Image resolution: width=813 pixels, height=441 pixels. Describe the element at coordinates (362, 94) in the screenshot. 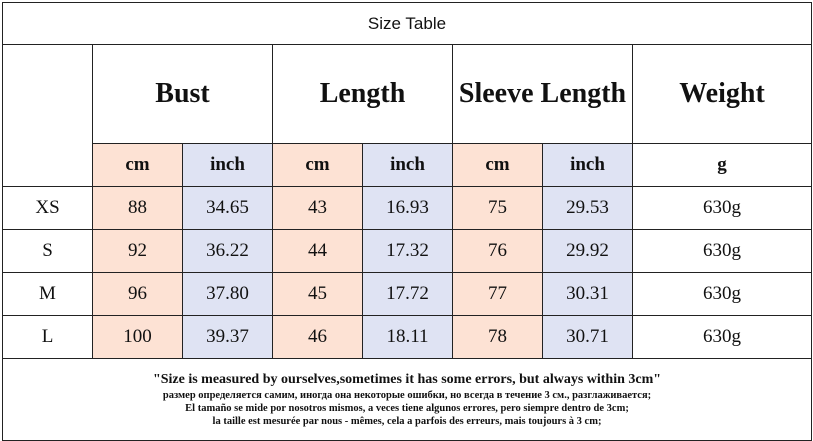

I see `header-cell: Length` at that location.